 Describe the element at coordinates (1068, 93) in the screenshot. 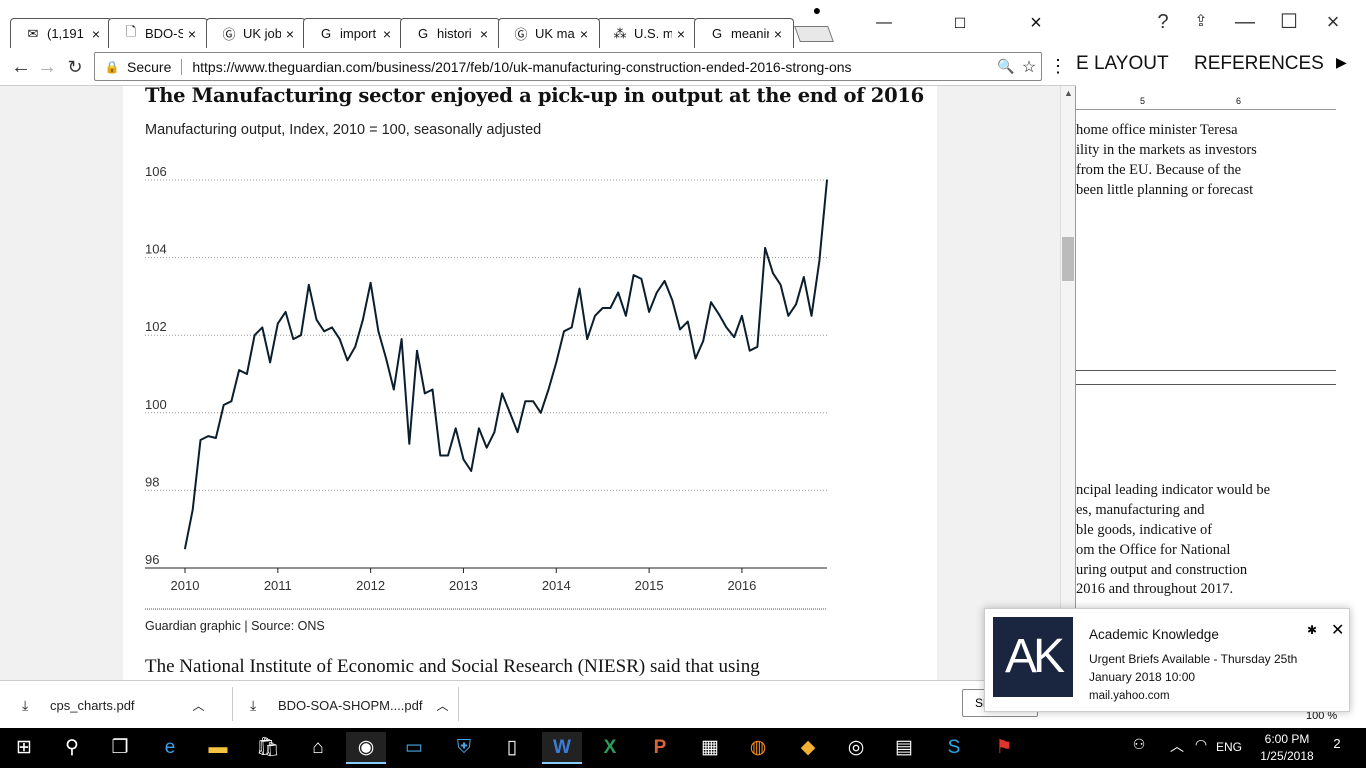

I see `scroll-up-icon: ▲` at that location.